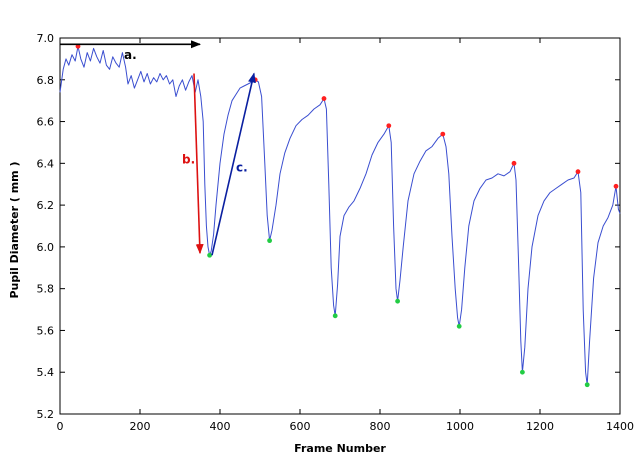 The width and height of the screenshot is (638, 459). I want to click on x-tick-label: 1000, so click(460, 426).